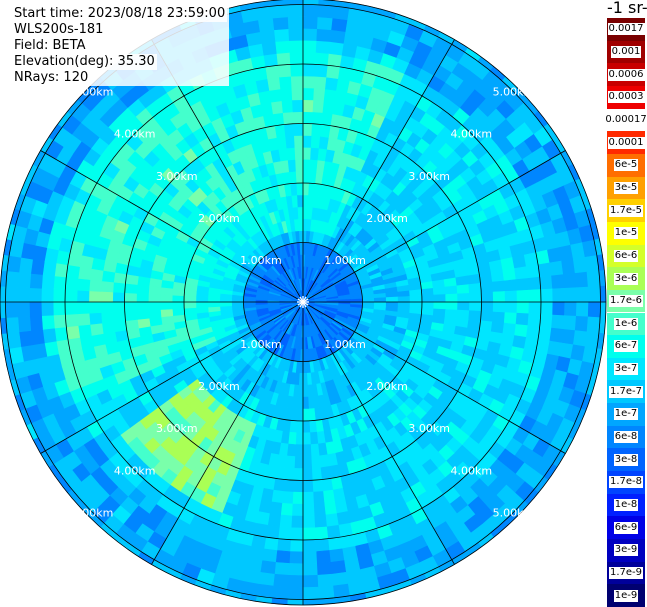  I want to click on instrument-id: WLS200s-181, so click(59, 30).